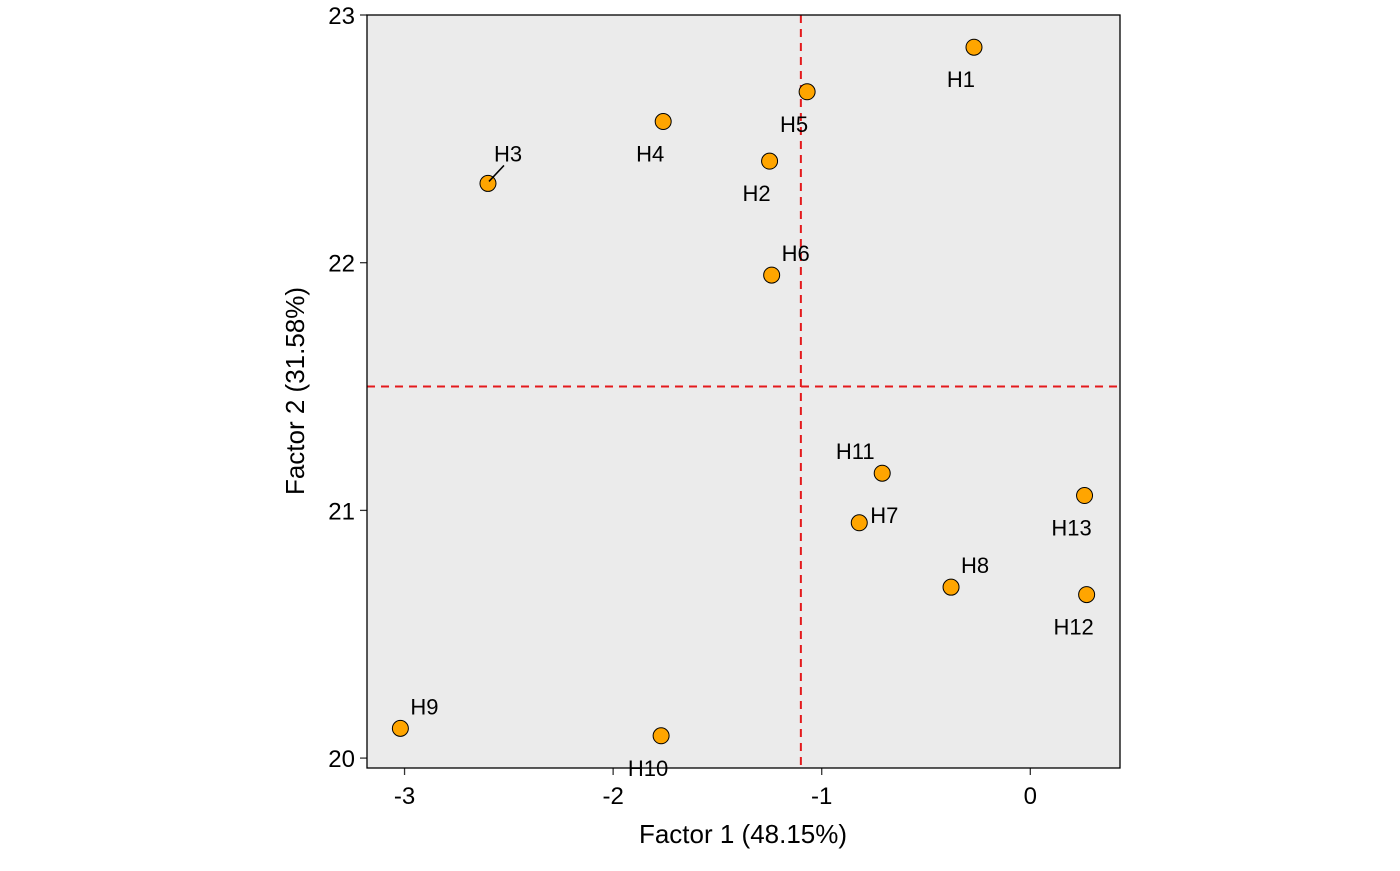 The image size is (1400, 871). What do you see at coordinates (975, 565) in the screenshot?
I see `point-label: H8` at bounding box center [975, 565].